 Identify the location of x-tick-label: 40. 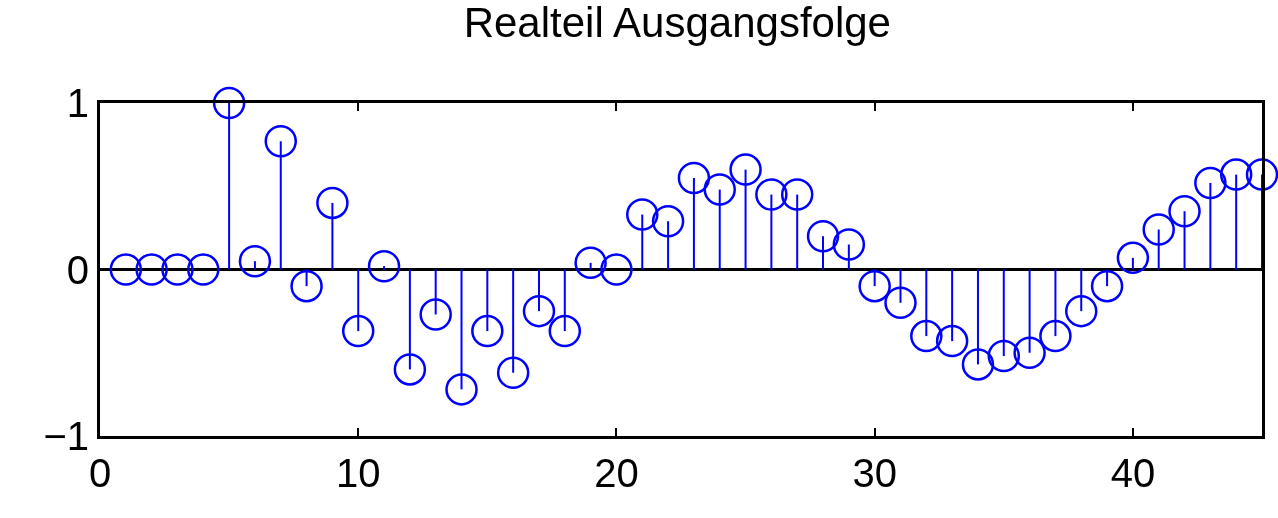
(1133, 473).